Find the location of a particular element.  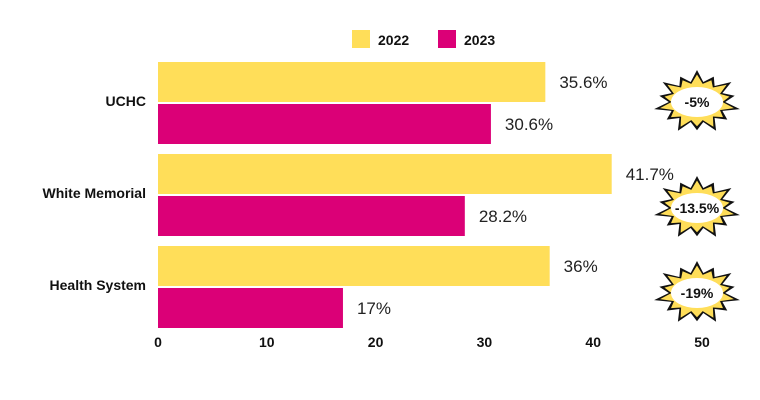

annotation-label: -5% is located at coordinates (697, 102).